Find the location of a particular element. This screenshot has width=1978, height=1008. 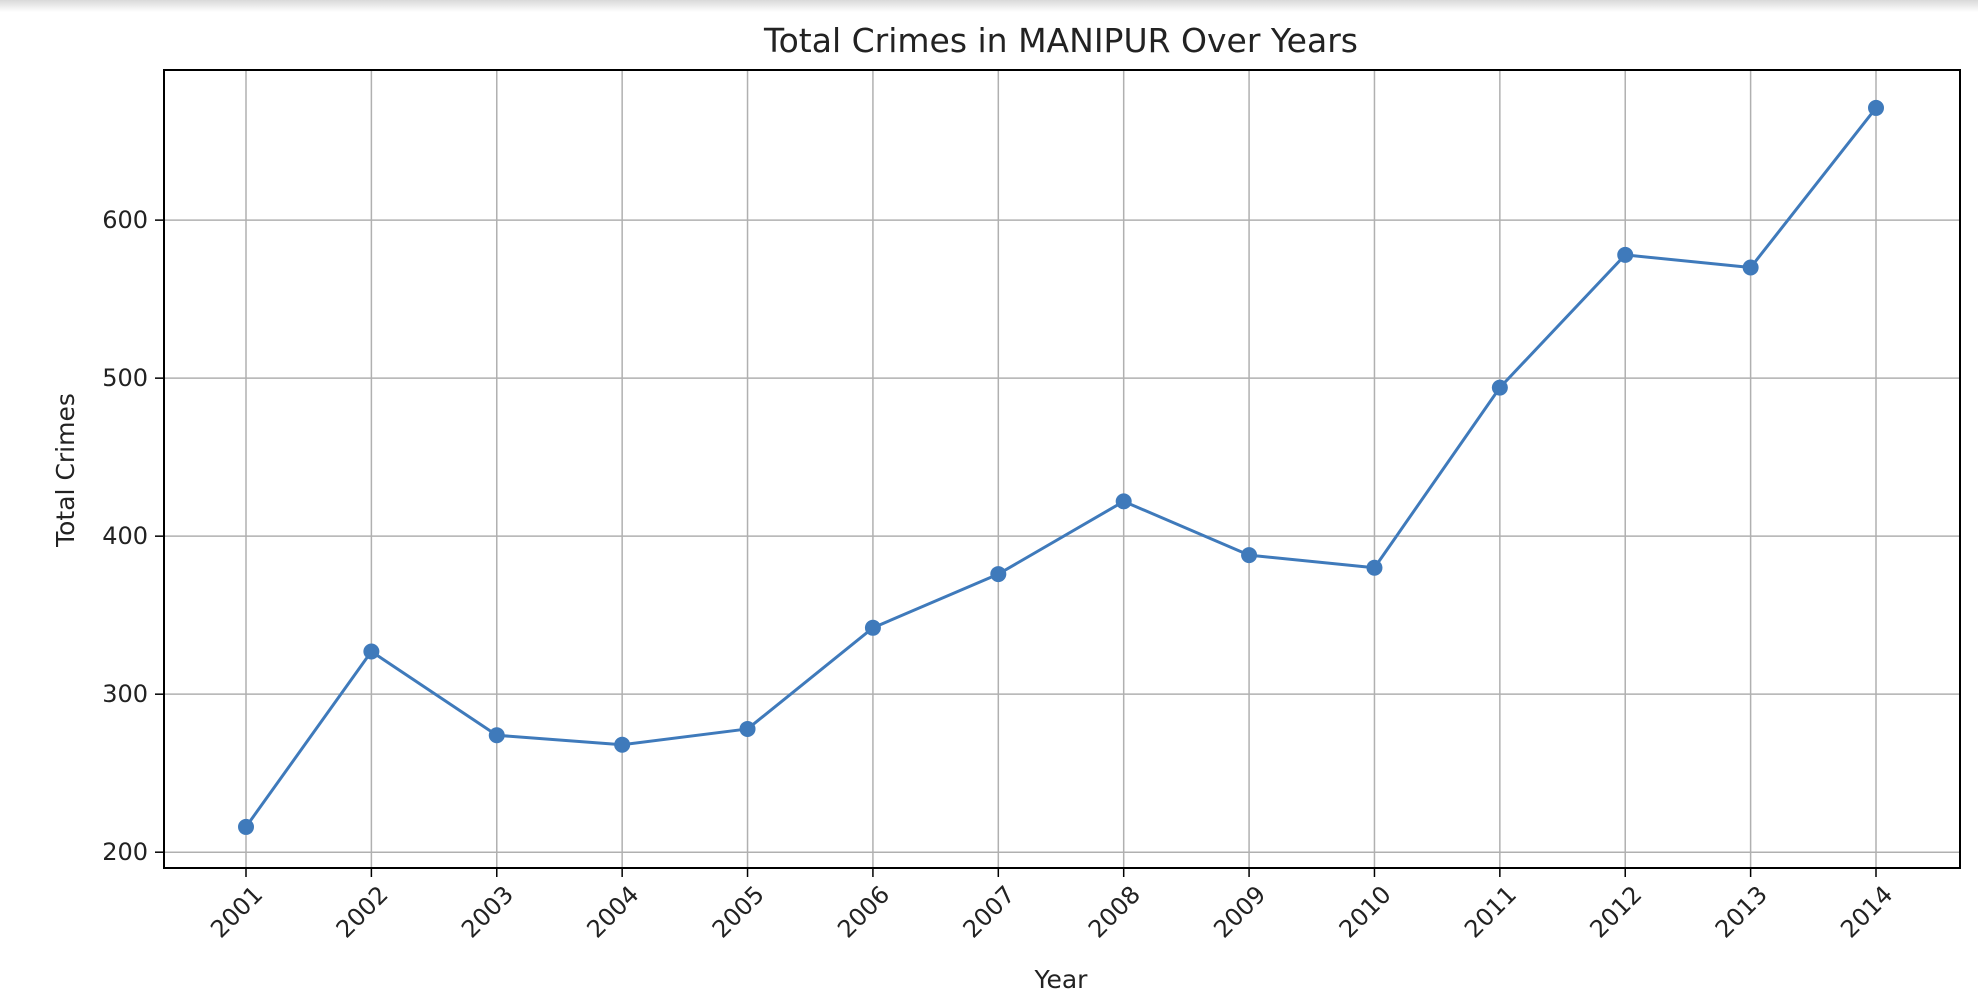

y-tick-label: 400 is located at coordinates (125, 536).